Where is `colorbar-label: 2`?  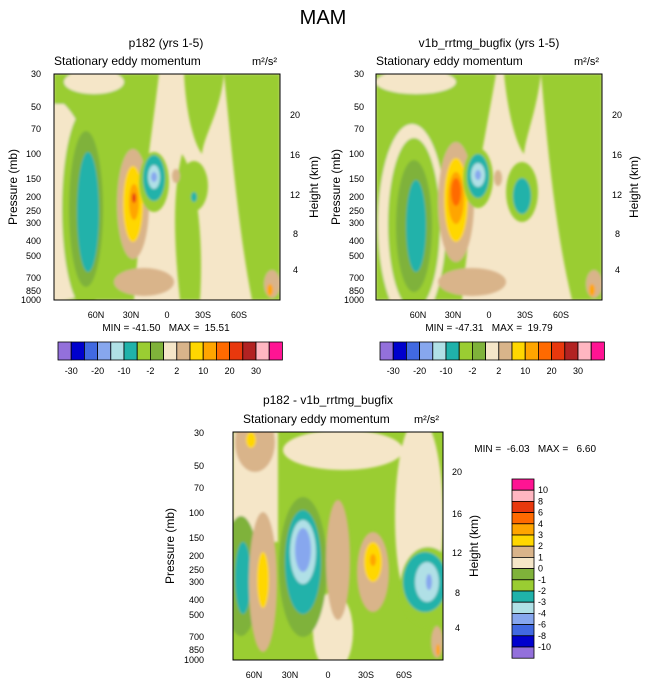
colorbar-label: 2 is located at coordinates (498, 371).